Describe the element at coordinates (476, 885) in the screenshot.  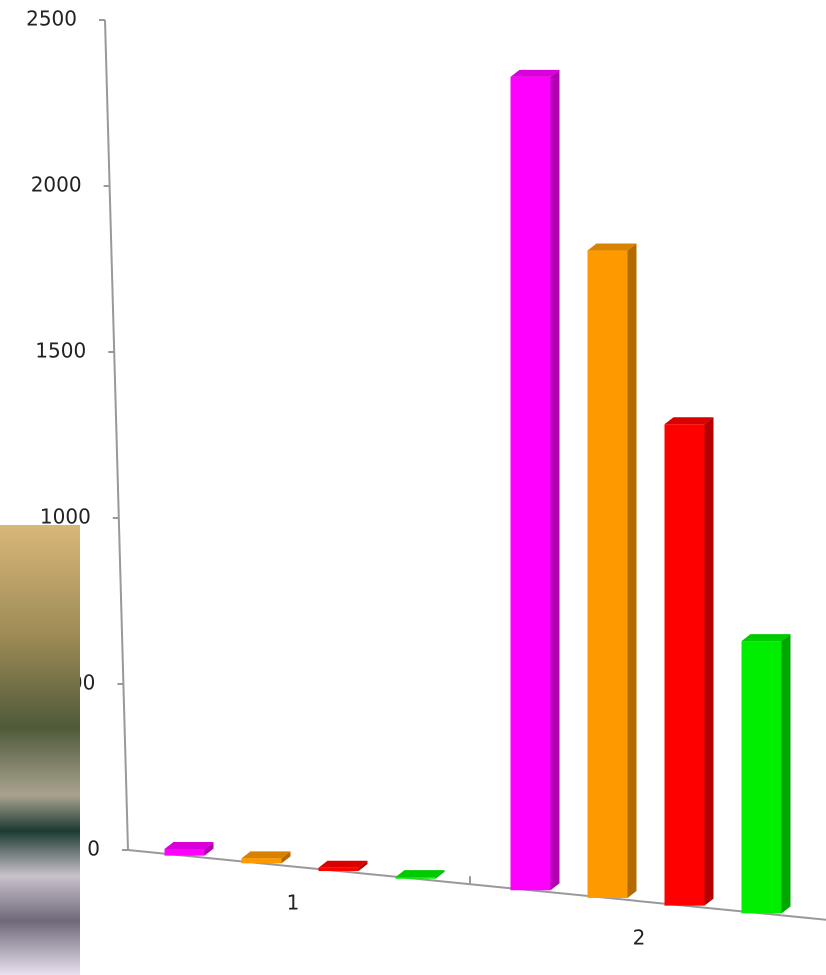
I see `x-axis` at that location.